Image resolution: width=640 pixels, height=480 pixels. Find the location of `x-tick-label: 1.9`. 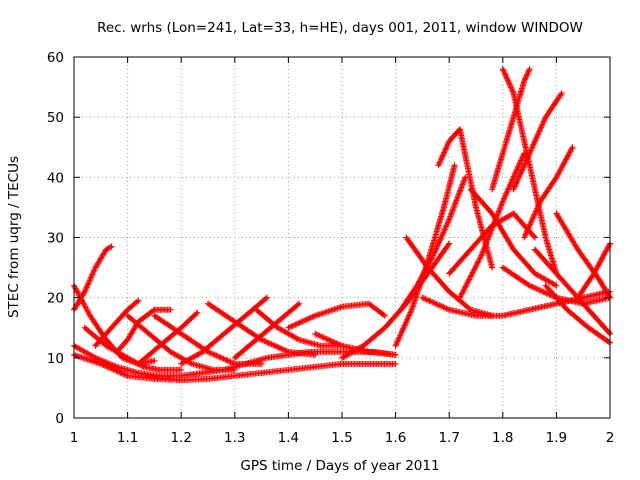

x-tick-label: 1.9 is located at coordinates (556, 438).